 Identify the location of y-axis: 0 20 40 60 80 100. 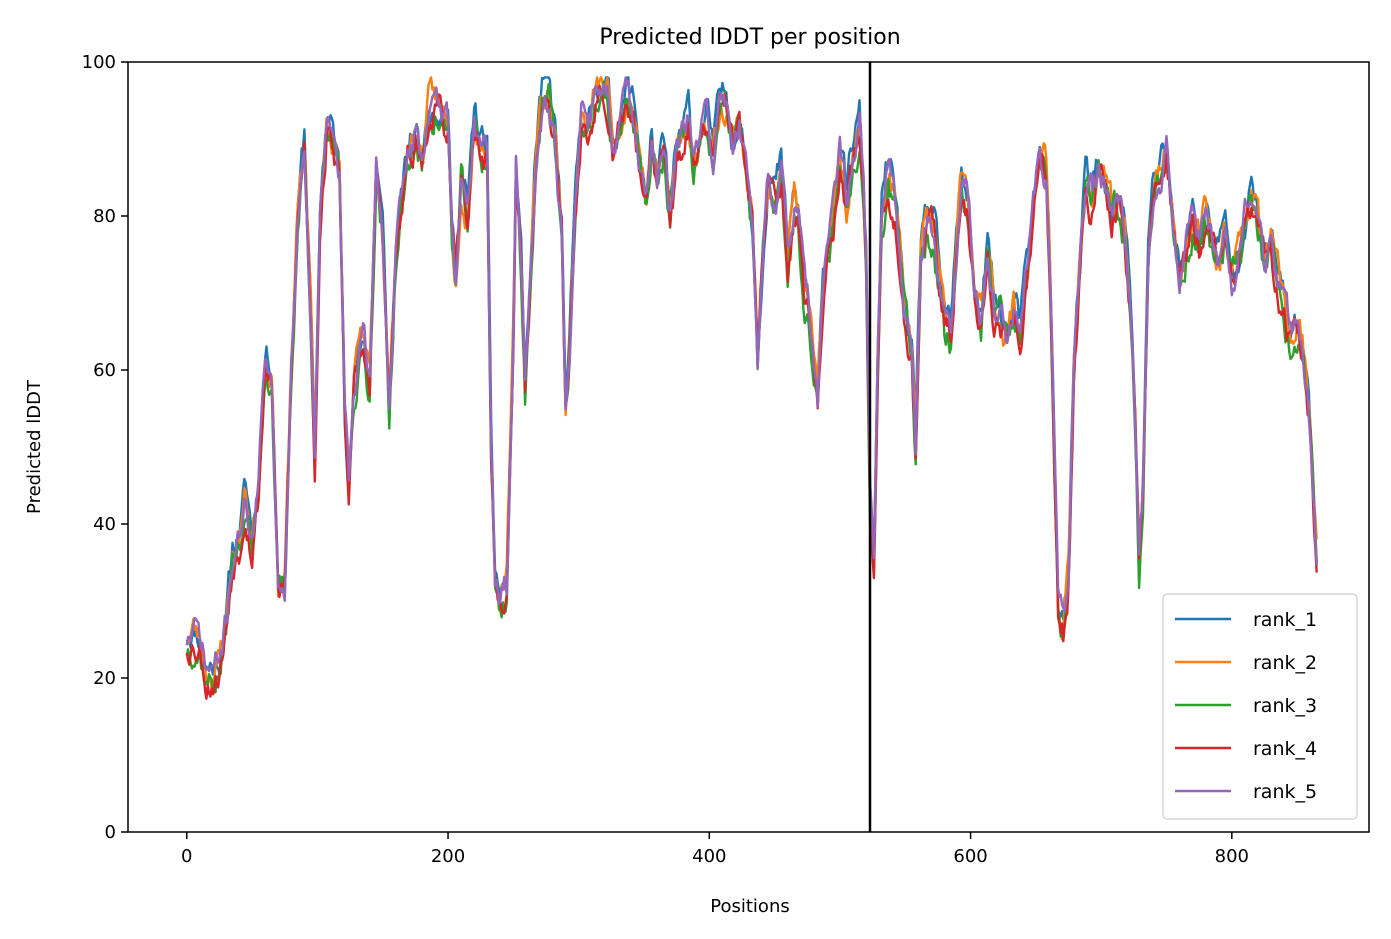
(105, 447).